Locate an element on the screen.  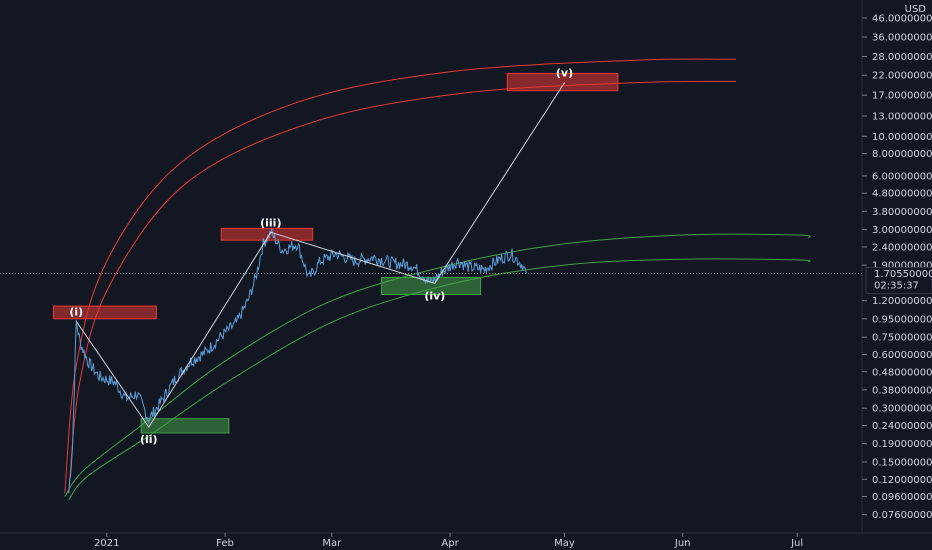
y-tick-label-16: 0.95000000 is located at coordinates (902, 319).